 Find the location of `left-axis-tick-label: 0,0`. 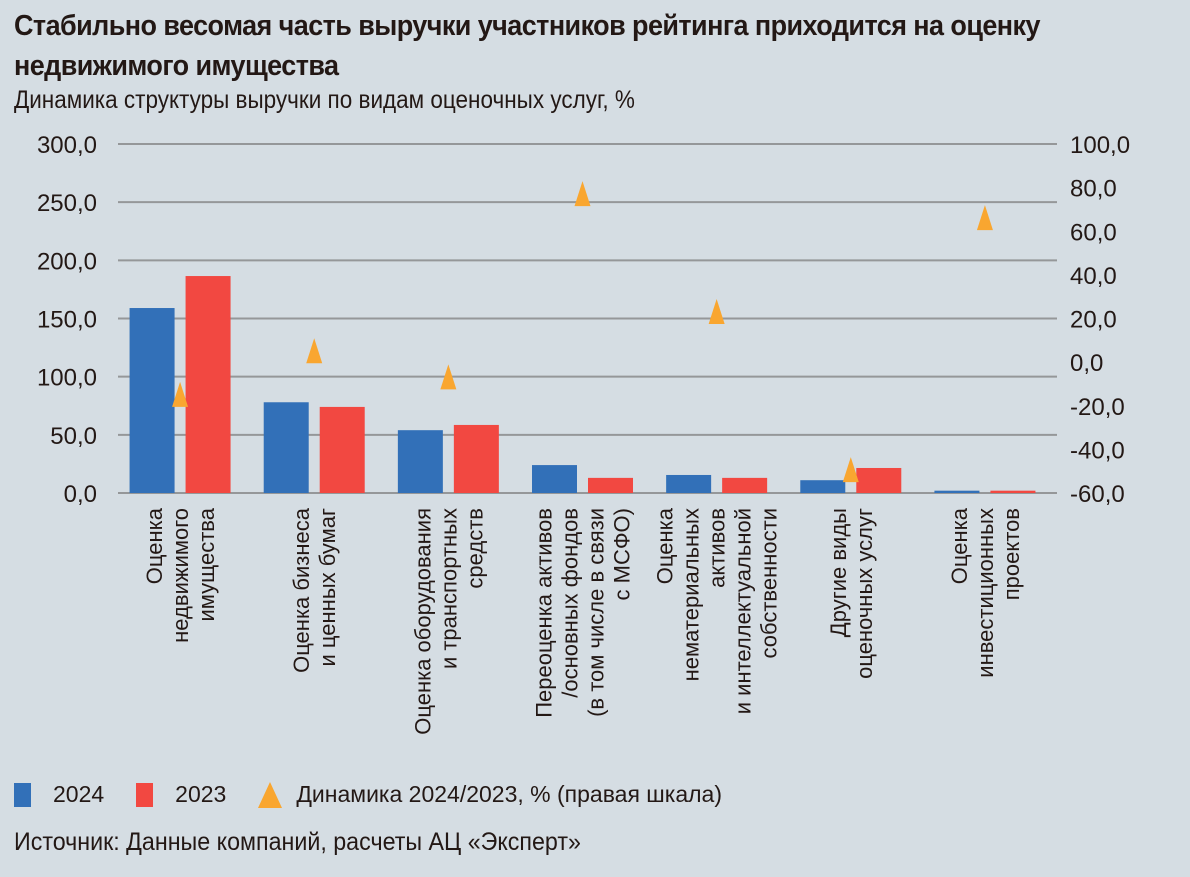

left-axis-tick-label: 0,0 is located at coordinates (80, 494).